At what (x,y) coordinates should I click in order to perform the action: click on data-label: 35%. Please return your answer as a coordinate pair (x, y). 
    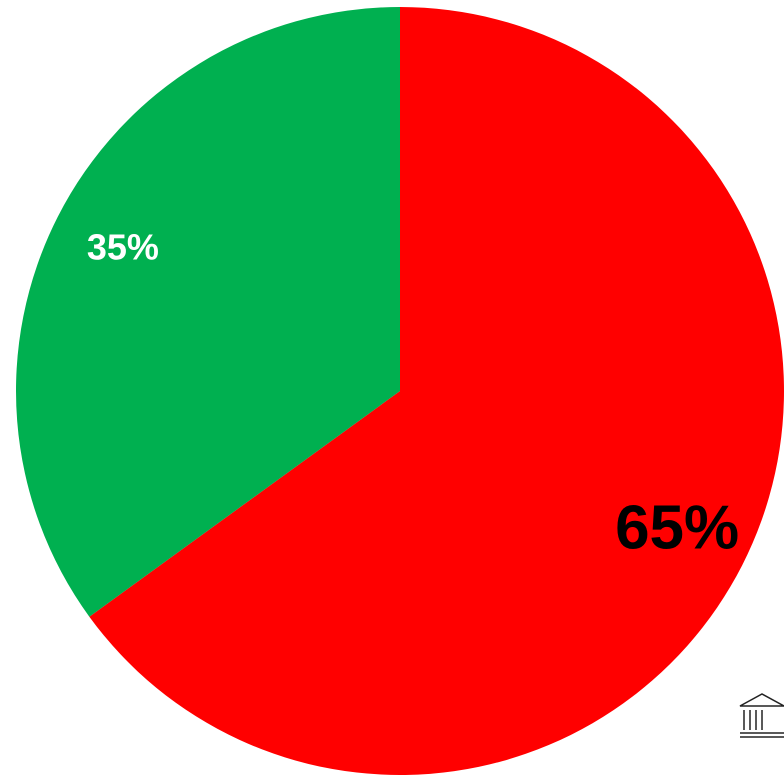
    Looking at the image, I should click on (123, 246).